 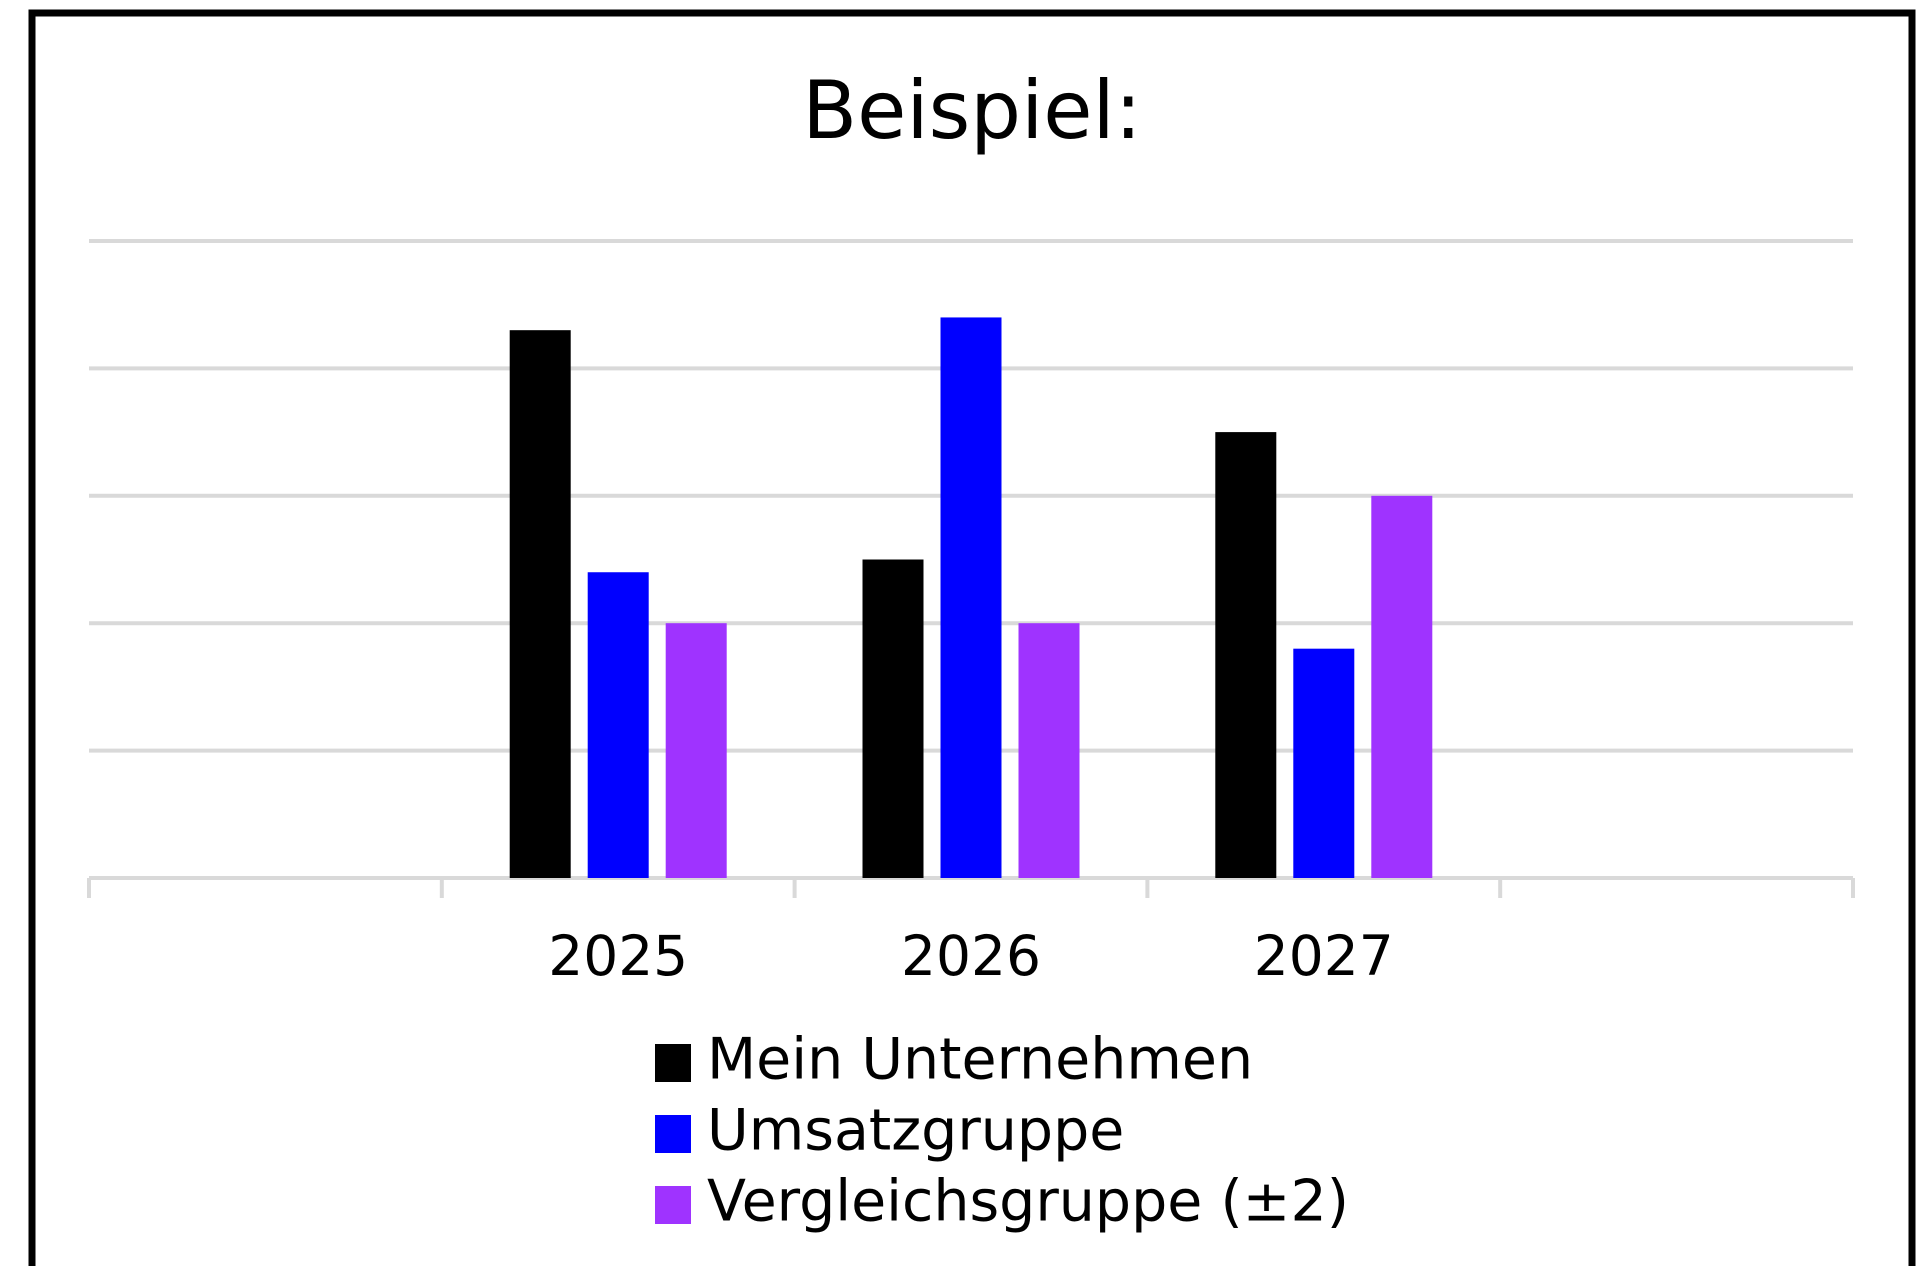 I want to click on x-tick-label: 2025, so click(x=618, y=956).